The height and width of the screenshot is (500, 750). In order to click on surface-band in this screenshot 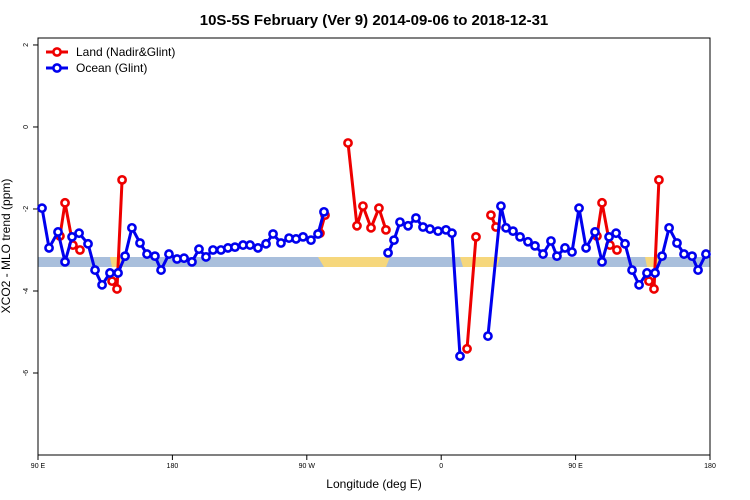, I will do `click(374, 262)`.